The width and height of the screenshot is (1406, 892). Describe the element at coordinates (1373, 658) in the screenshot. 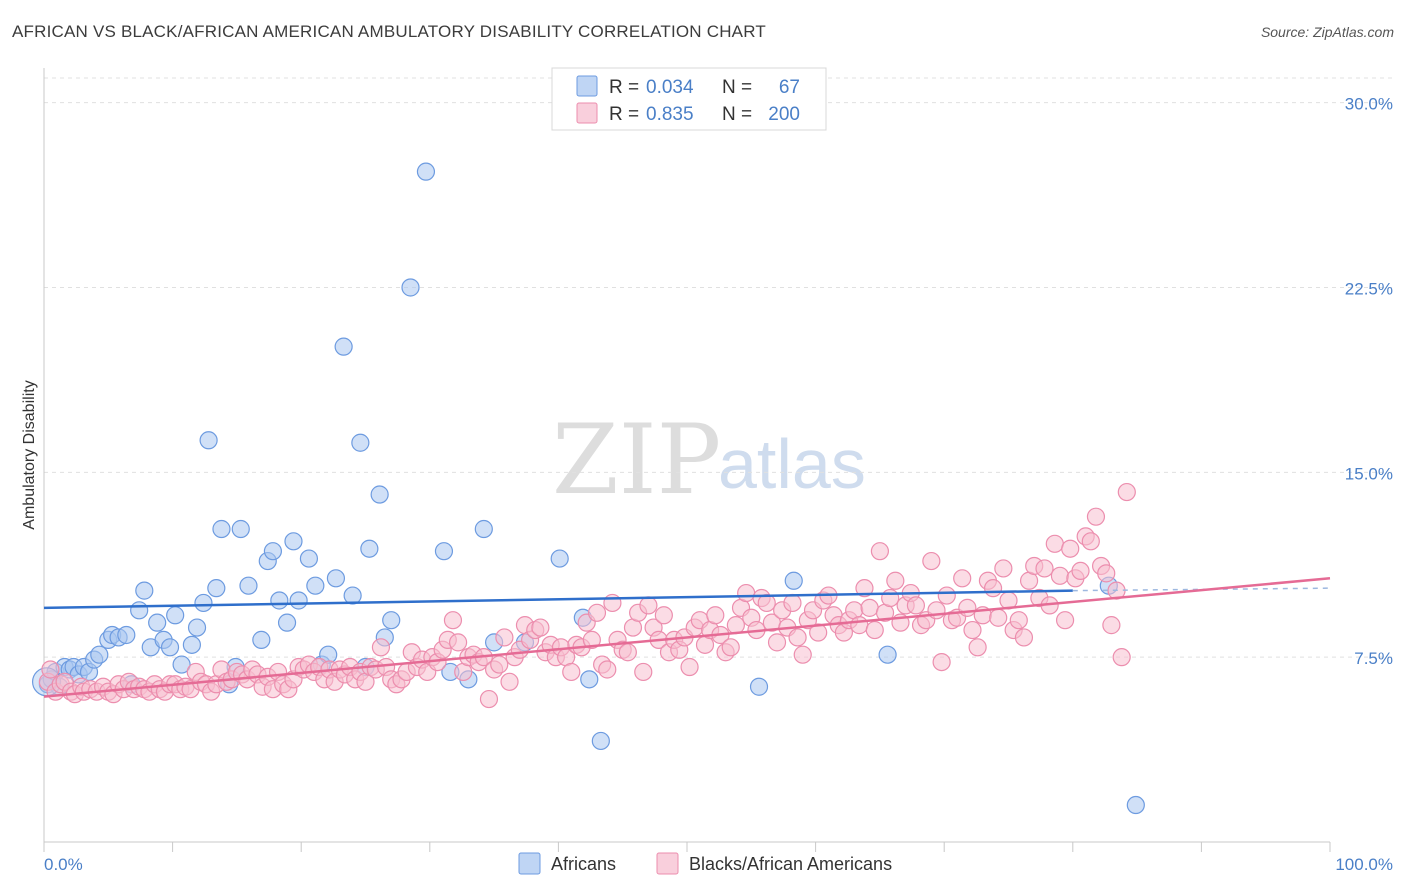

I see `y-tick-label: 7.5%` at that location.